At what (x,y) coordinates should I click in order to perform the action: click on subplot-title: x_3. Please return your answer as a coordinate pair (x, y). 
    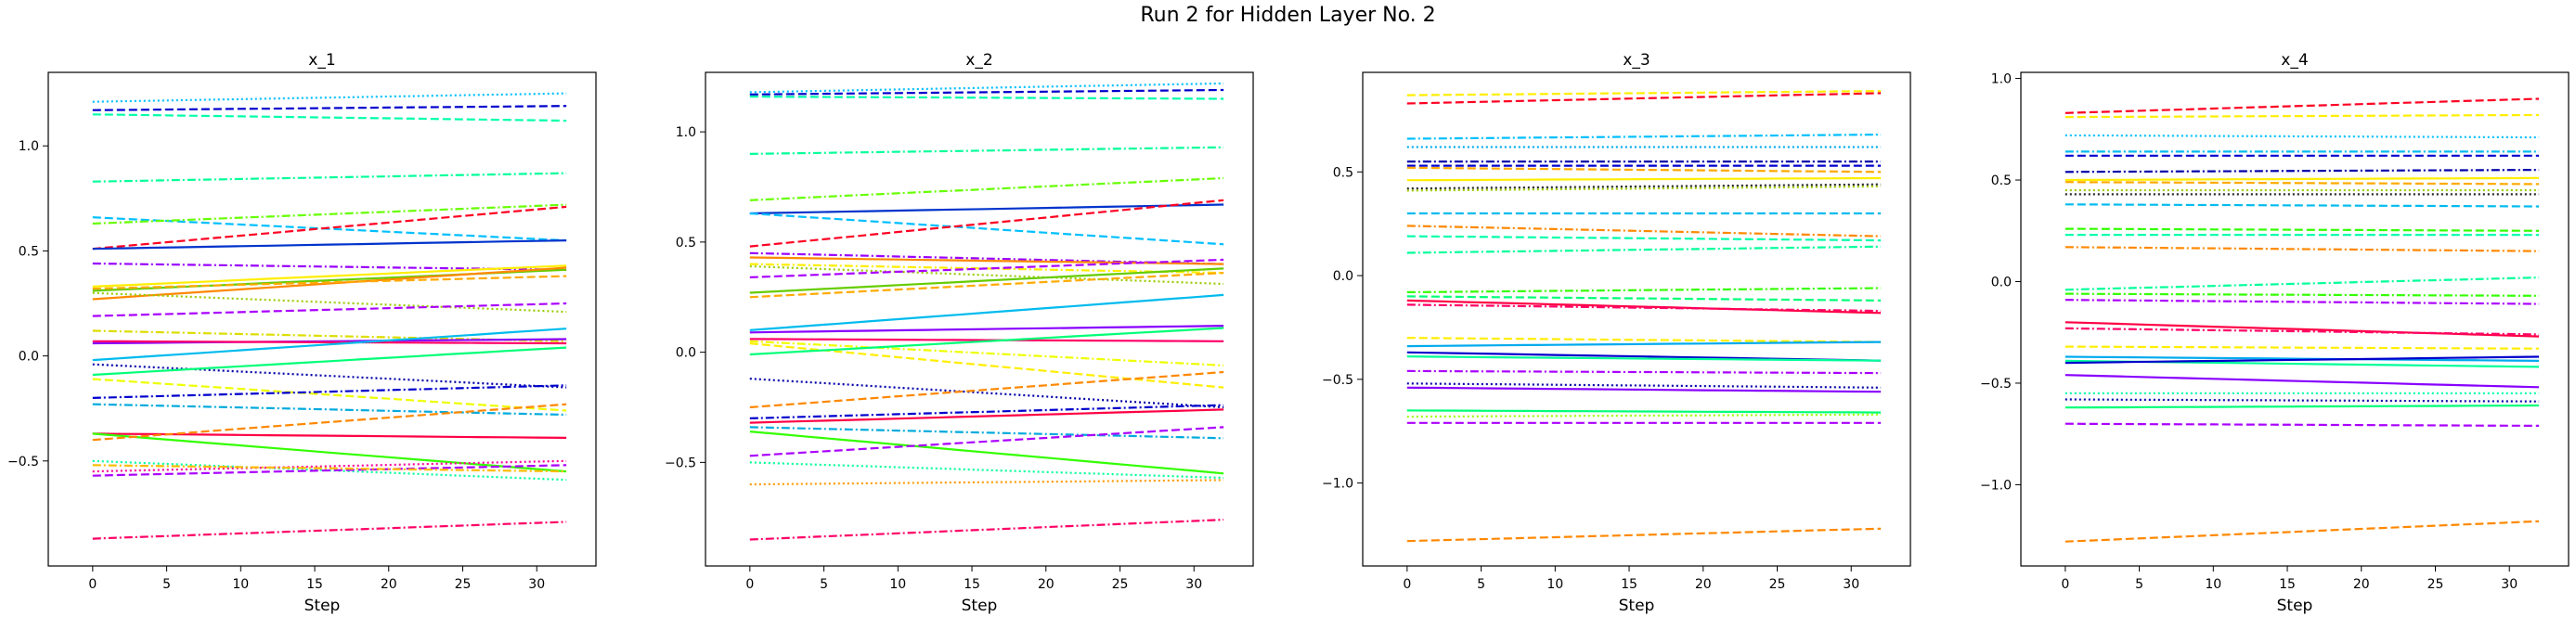
    Looking at the image, I should click on (1636, 60).